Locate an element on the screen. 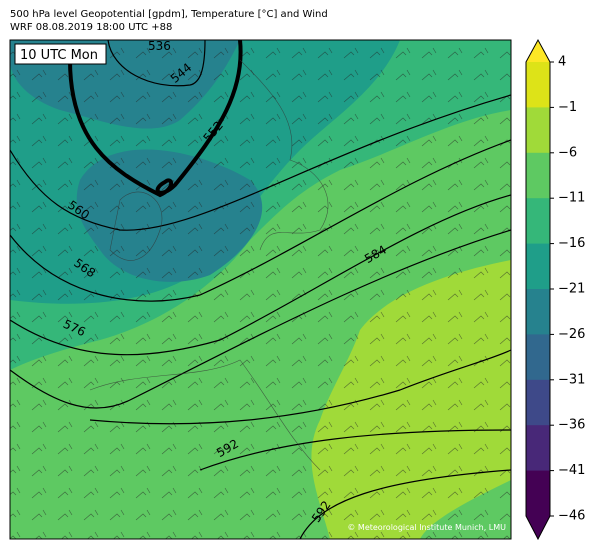 The width and height of the screenshot is (599, 556). colorbar-tick-label: −11 is located at coordinates (571, 198).